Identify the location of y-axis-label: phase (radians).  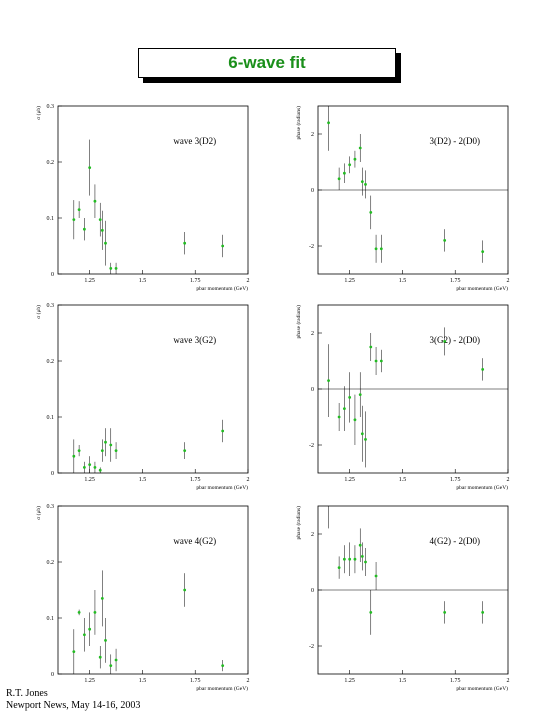
(298, 523).